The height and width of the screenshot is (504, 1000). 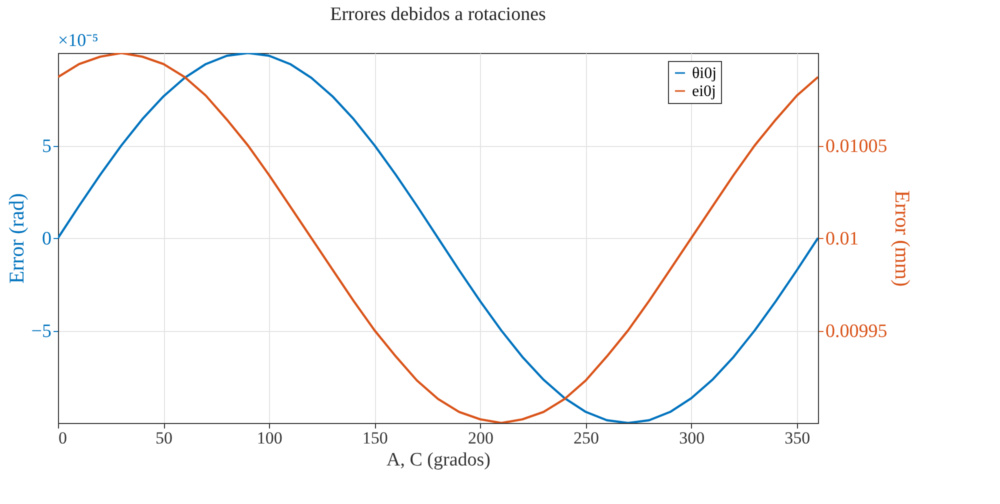 I want to click on y2-tick-label: 0.01005, so click(x=857, y=146).